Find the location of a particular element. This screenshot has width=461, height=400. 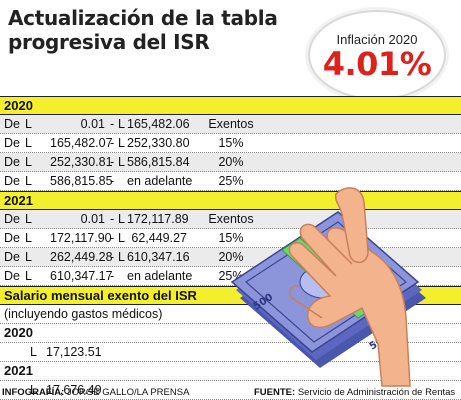

salary-year-2020: 2020 is located at coordinates (230, 333).